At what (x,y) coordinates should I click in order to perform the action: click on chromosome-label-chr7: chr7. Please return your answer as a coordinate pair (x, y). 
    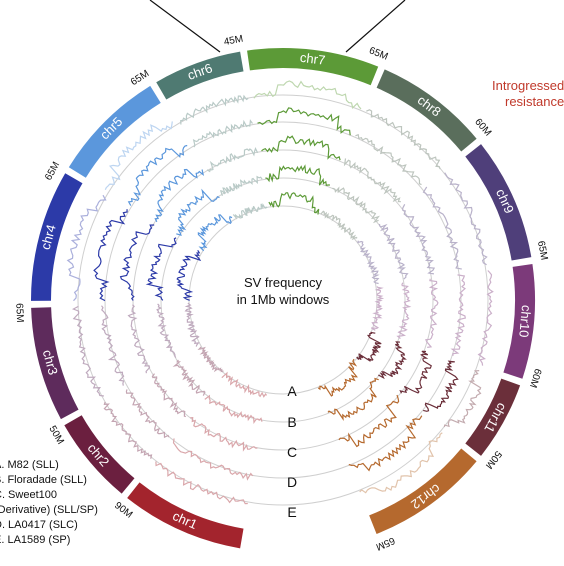
    Looking at the image, I should click on (312, 59).